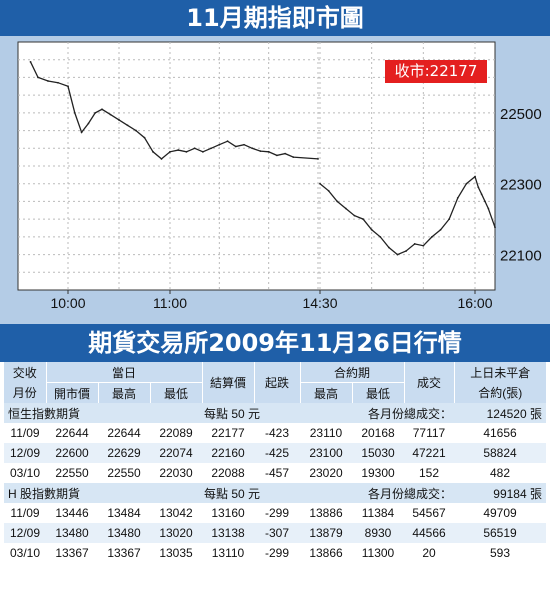 The image size is (550, 608). I want to click on table-cell: 22160, so click(228, 453).